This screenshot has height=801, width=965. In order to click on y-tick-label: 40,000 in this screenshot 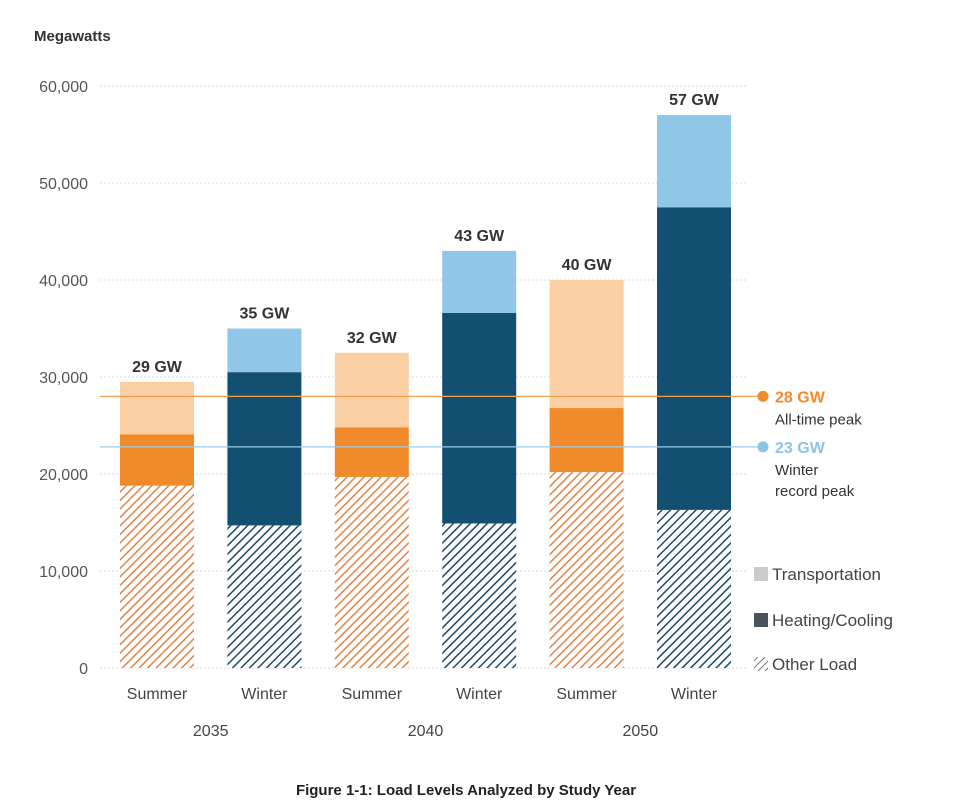, I will do `click(63, 281)`.